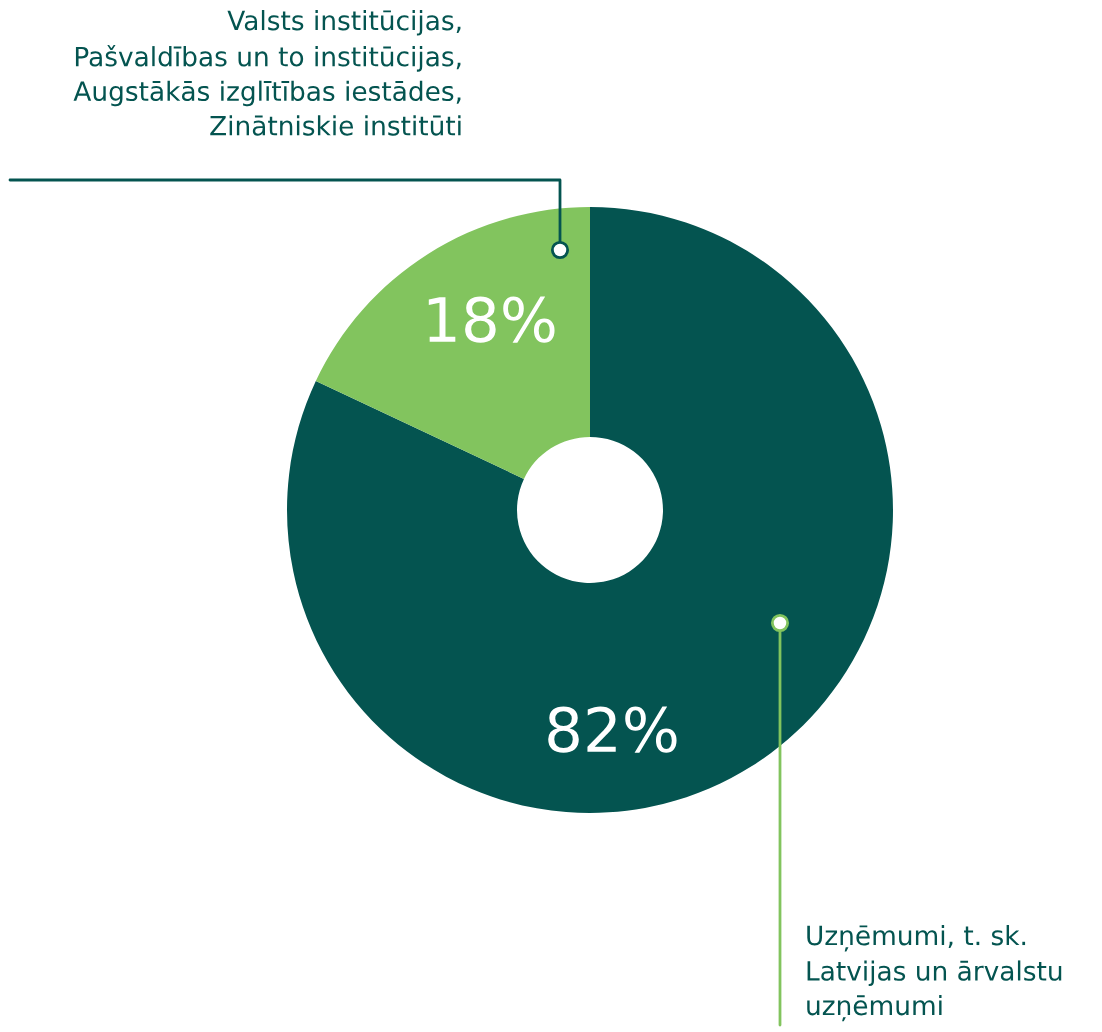  I want to click on data-label: 18%, so click(491, 319).